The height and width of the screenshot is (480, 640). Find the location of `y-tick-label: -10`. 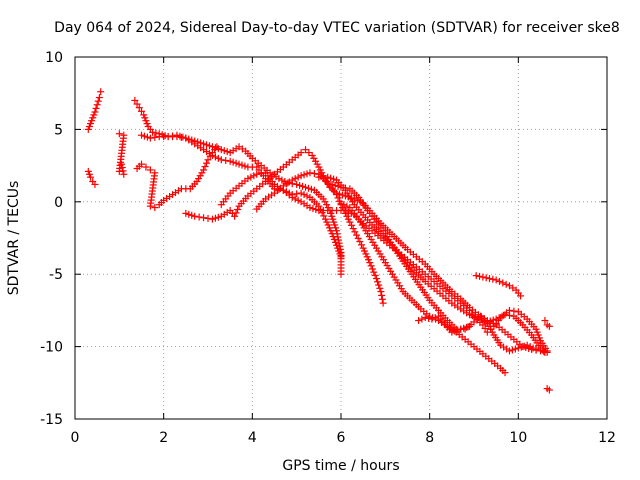

y-tick-label: -10 is located at coordinates (51, 348).